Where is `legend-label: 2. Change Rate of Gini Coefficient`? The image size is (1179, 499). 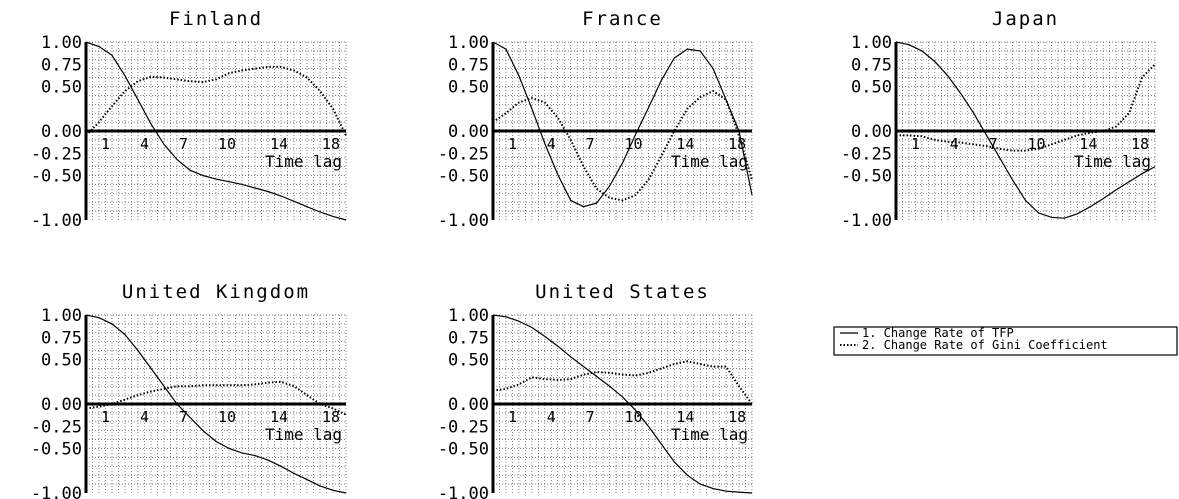 legend-label: 2. Change Rate of Gini Coefficient is located at coordinates (985, 345).